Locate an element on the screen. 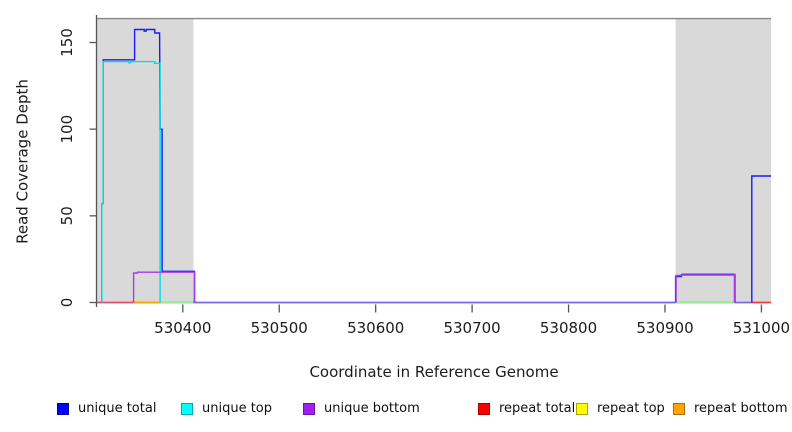 Image resolution: width=792 pixels, height=432 pixels. legend-label: unique total is located at coordinates (117, 408).